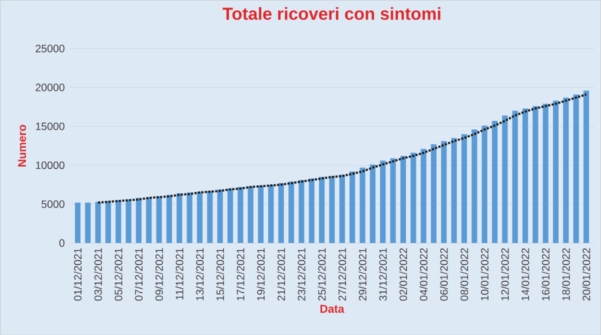 The width and height of the screenshot is (601, 335). I want to click on y-tick-label: 10000, so click(50, 165).